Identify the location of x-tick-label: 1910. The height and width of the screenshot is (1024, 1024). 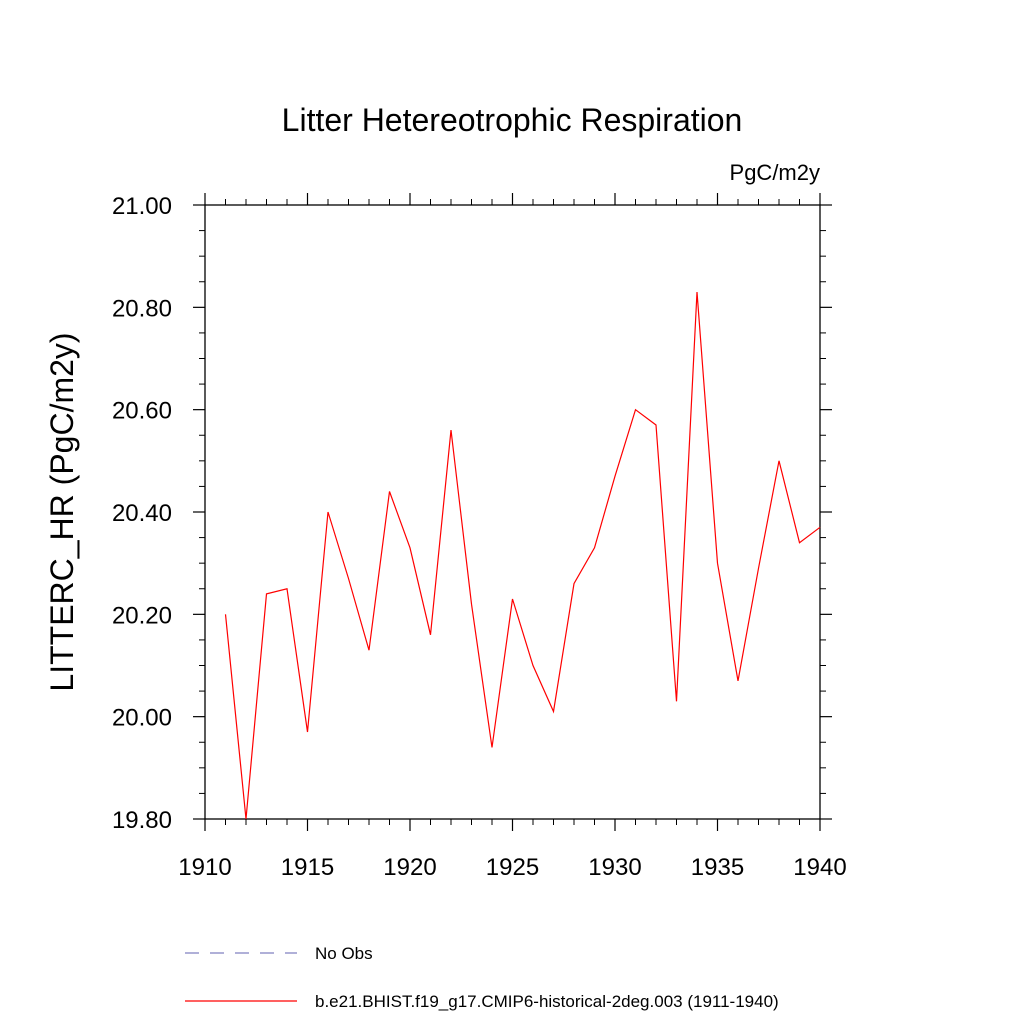
(204, 867).